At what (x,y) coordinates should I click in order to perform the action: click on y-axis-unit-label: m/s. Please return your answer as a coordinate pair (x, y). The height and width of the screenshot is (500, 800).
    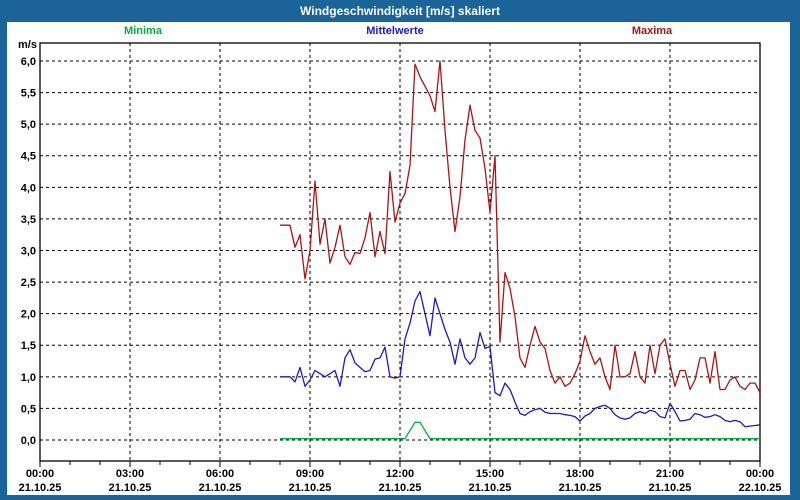
    Looking at the image, I should click on (27, 45).